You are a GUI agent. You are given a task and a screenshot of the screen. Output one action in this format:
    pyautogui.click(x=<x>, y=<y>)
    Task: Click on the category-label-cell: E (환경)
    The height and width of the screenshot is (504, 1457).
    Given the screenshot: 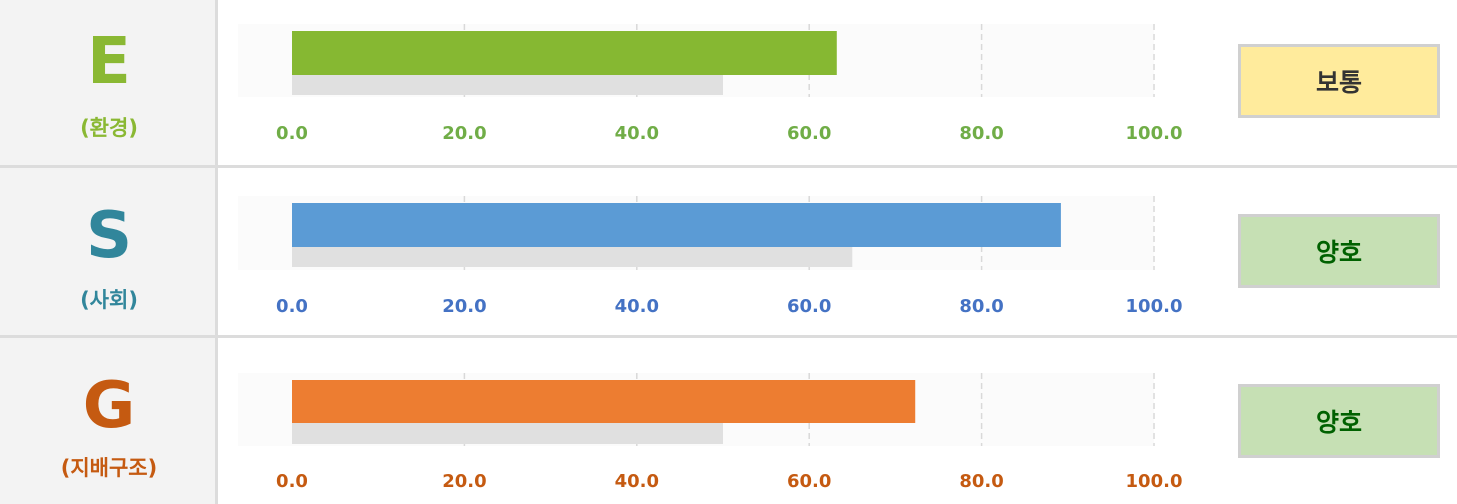 What is the action you would take?
    pyautogui.click(x=109, y=82)
    